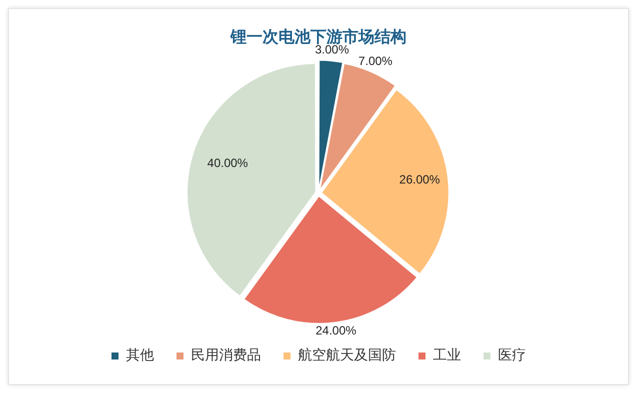 This screenshot has height=393, width=637. What do you see at coordinates (227, 163) in the screenshot?
I see `data-label: 40.00%` at bounding box center [227, 163].